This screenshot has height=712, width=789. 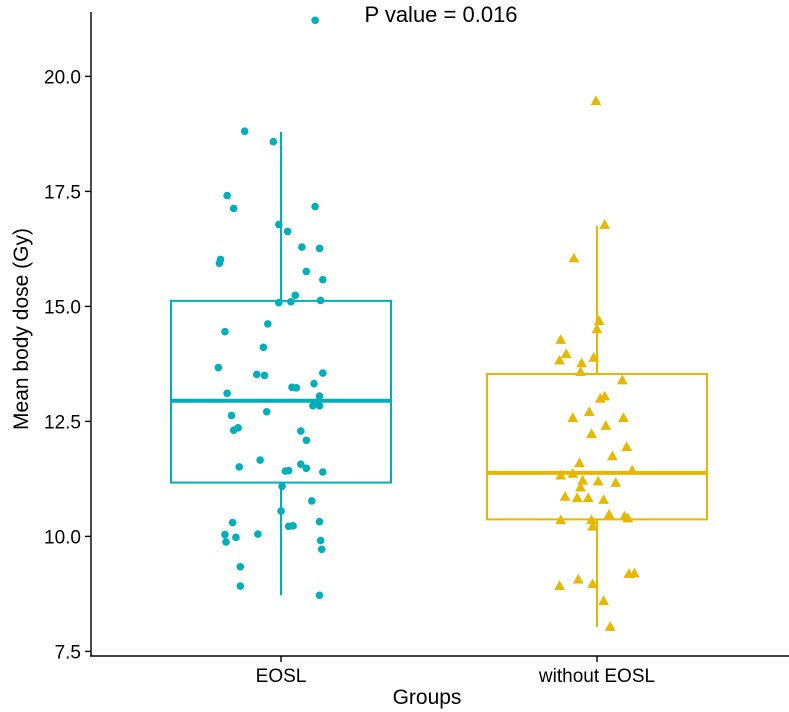 What do you see at coordinates (281, 676) in the screenshot?
I see `x-tick-label: EOSL` at bounding box center [281, 676].